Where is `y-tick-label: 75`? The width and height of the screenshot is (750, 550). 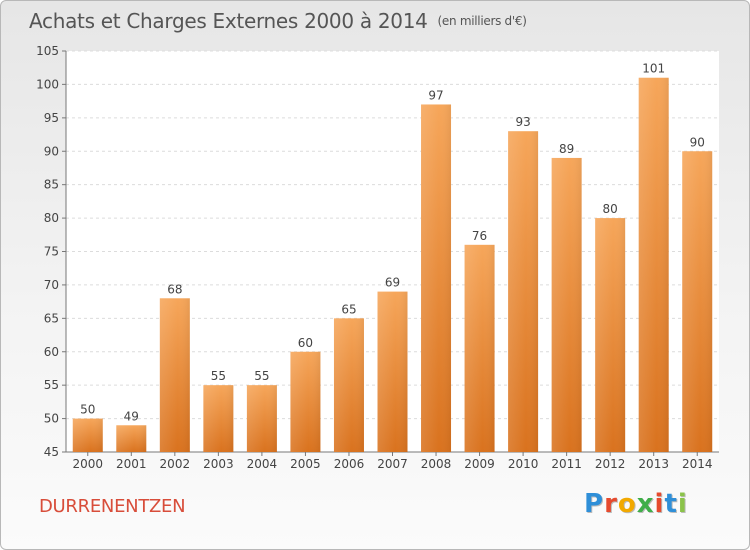 y-tick-label: 75 is located at coordinates (51, 252).